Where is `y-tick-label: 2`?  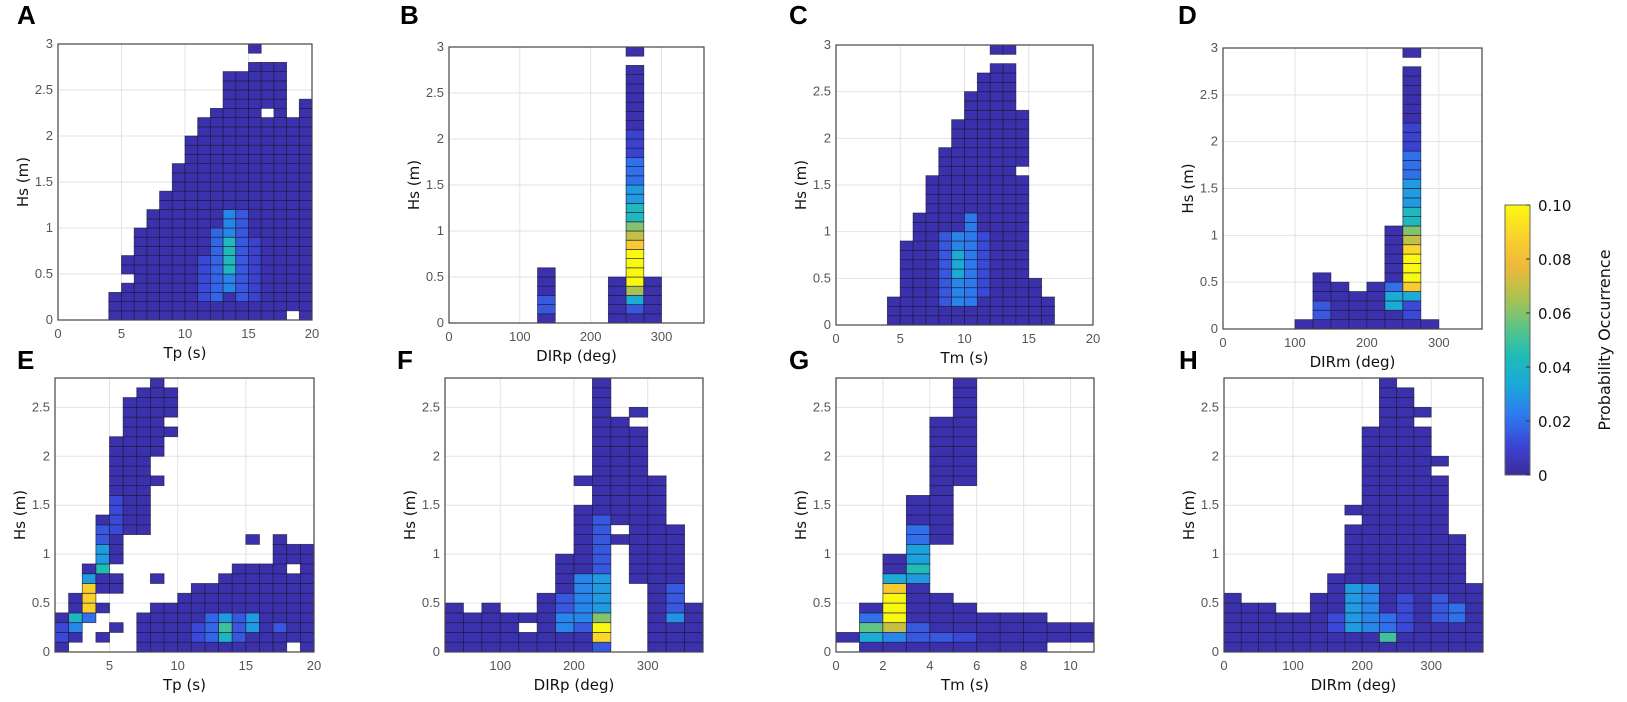
y-tick-label: 2 is located at coordinates (1214, 141).